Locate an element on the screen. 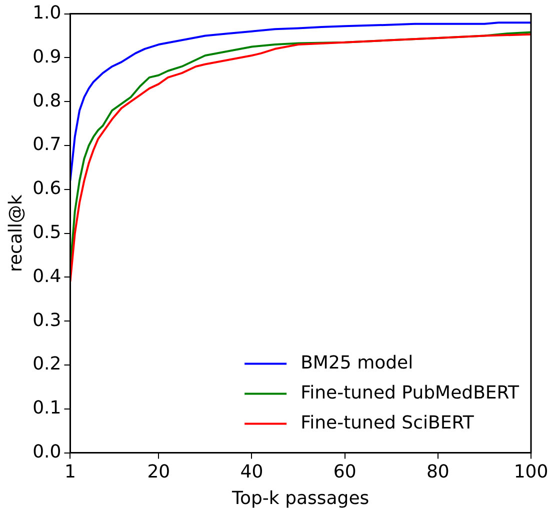  y-tick-label: 0.9 is located at coordinates (47, 57).